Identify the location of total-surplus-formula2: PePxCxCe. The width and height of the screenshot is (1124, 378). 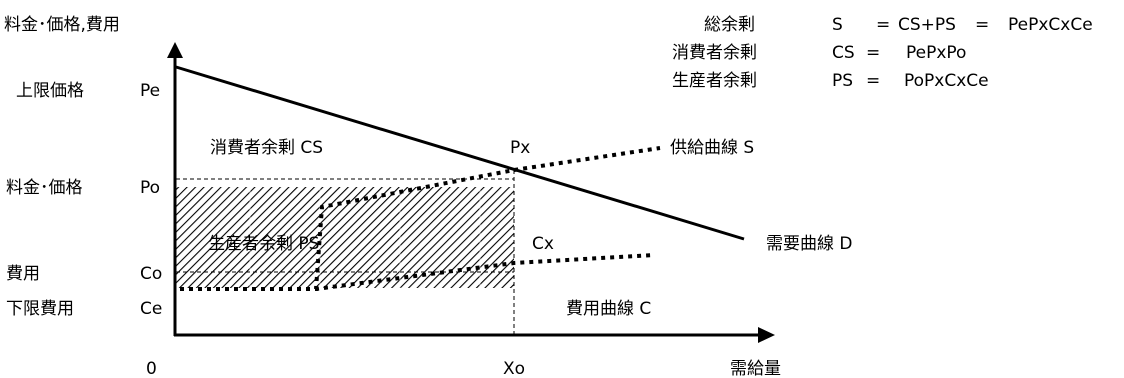
(1050, 25).